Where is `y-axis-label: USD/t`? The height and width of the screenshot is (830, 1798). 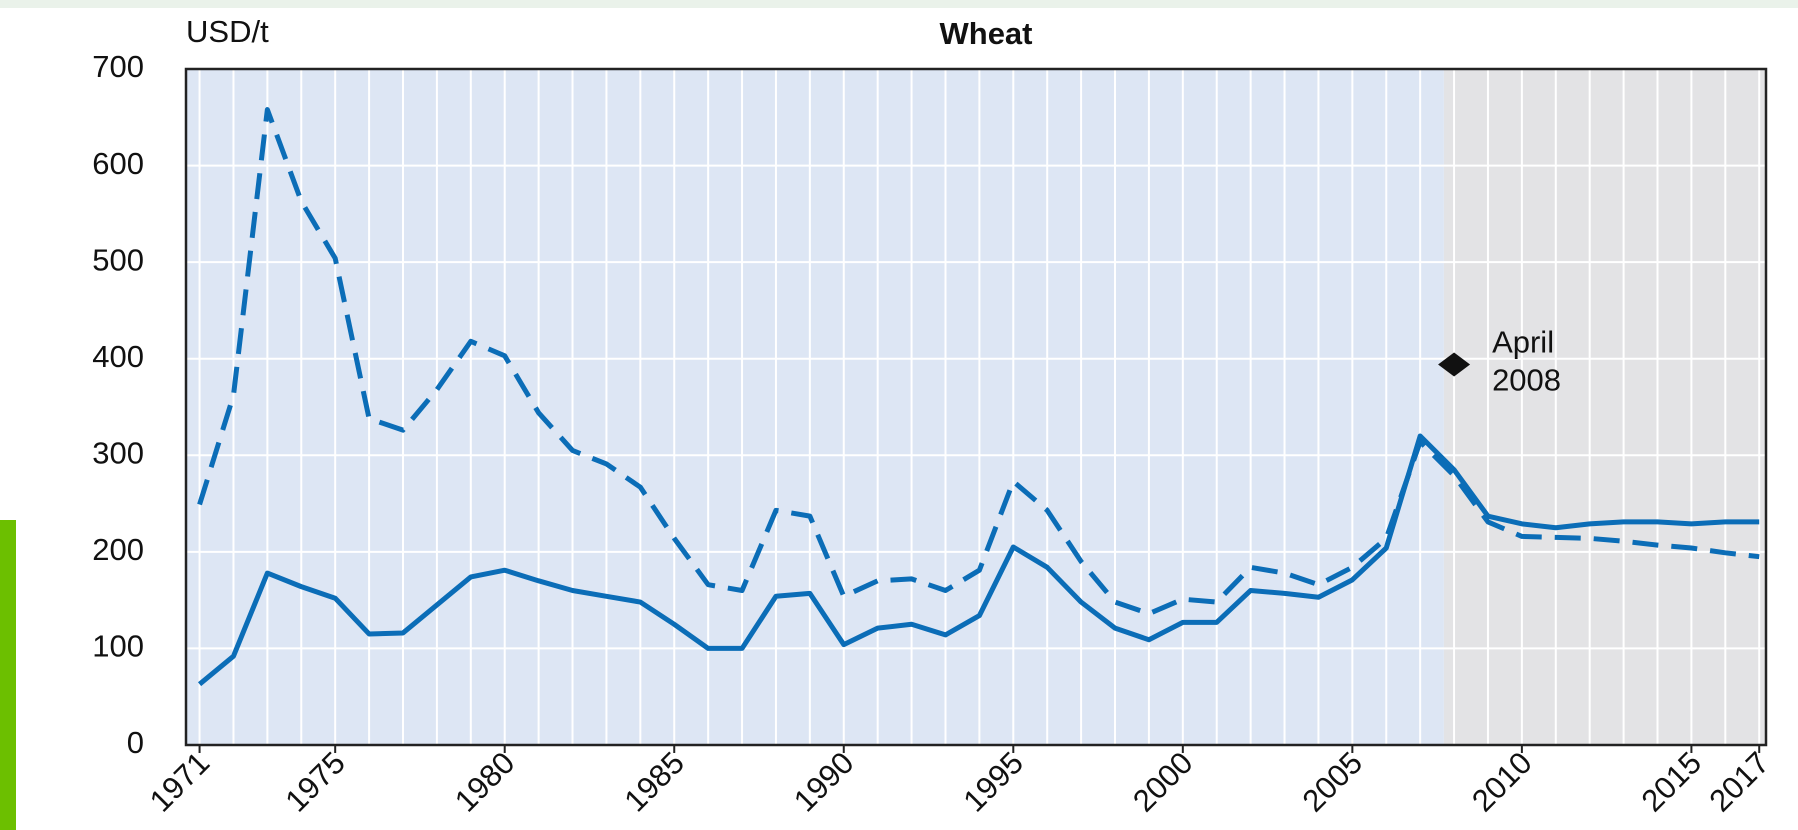 y-axis-label: USD/t is located at coordinates (227, 31).